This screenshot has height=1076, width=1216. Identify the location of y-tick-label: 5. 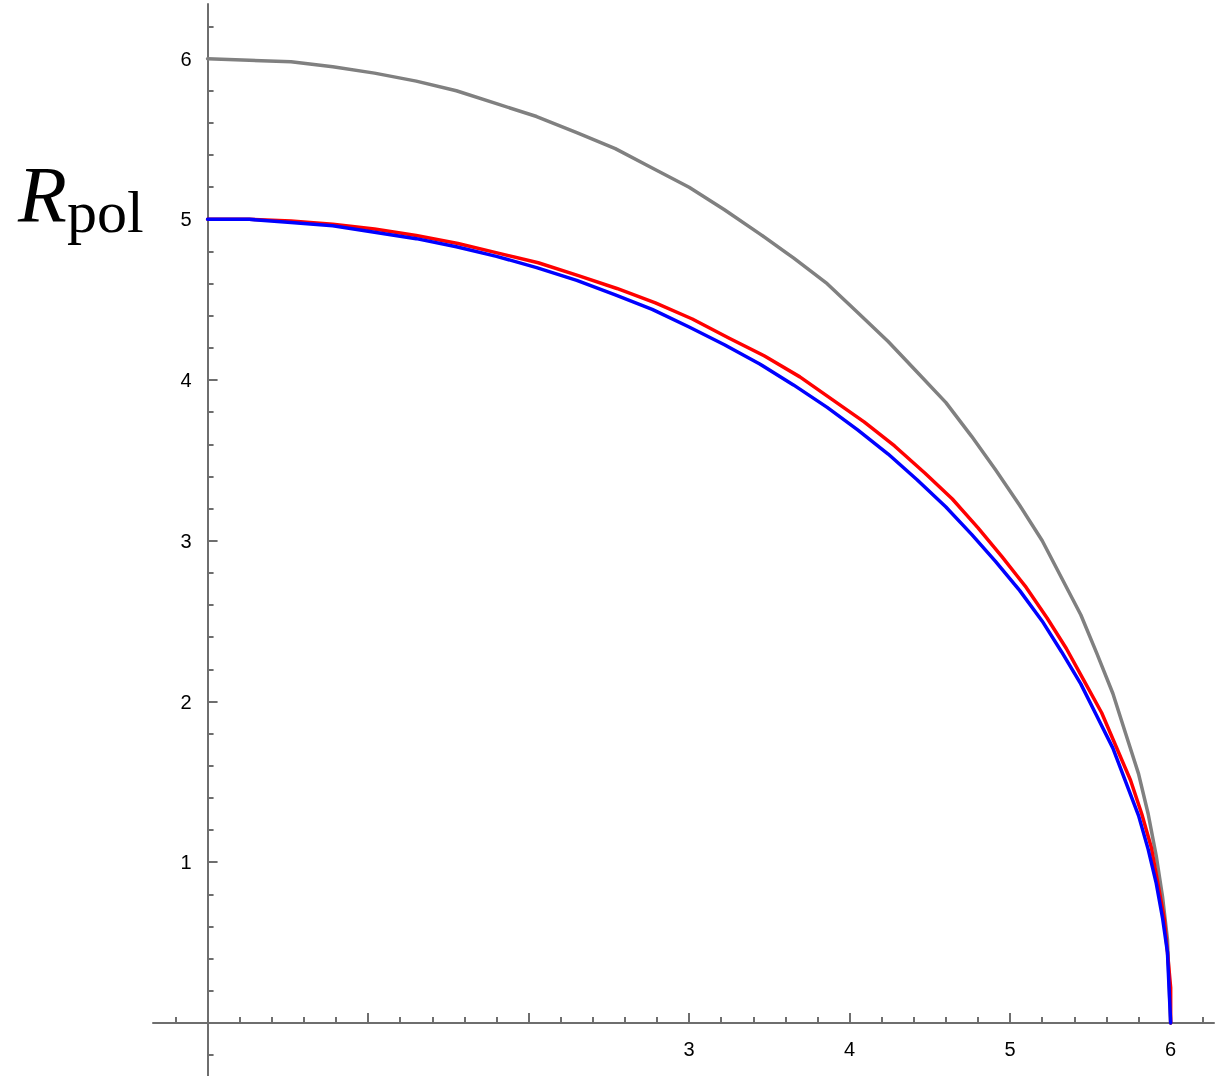
(186, 219).